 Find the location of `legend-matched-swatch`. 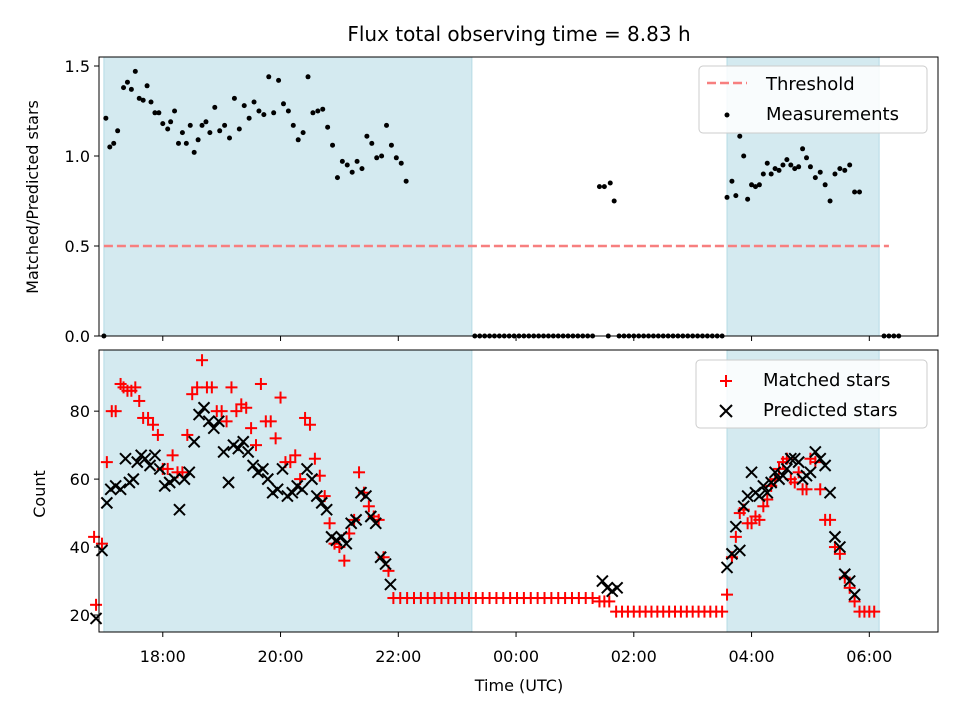

legend-matched-swatch is located at coordinates (726, 381).